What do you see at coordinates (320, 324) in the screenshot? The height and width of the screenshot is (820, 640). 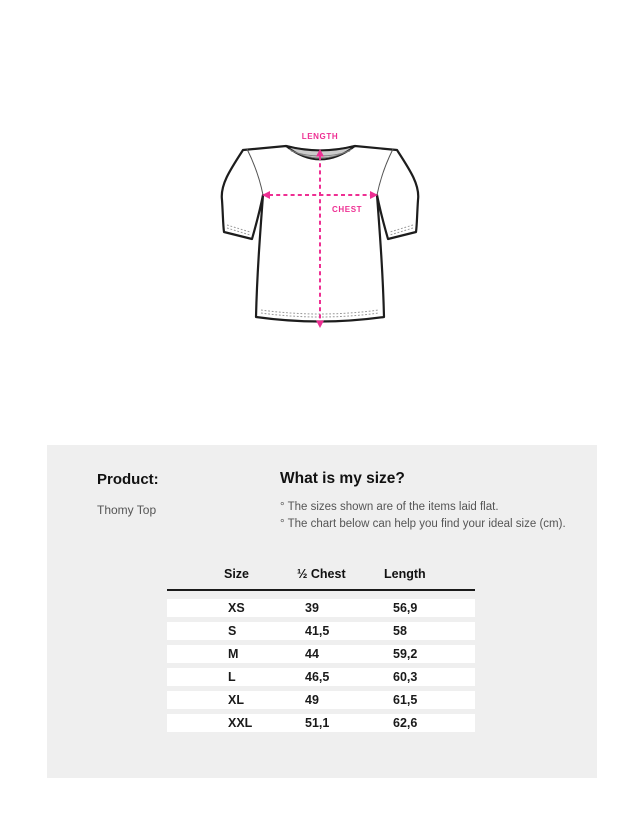 I see `length-arrow-down-icon` at bounding box center [320, 324].